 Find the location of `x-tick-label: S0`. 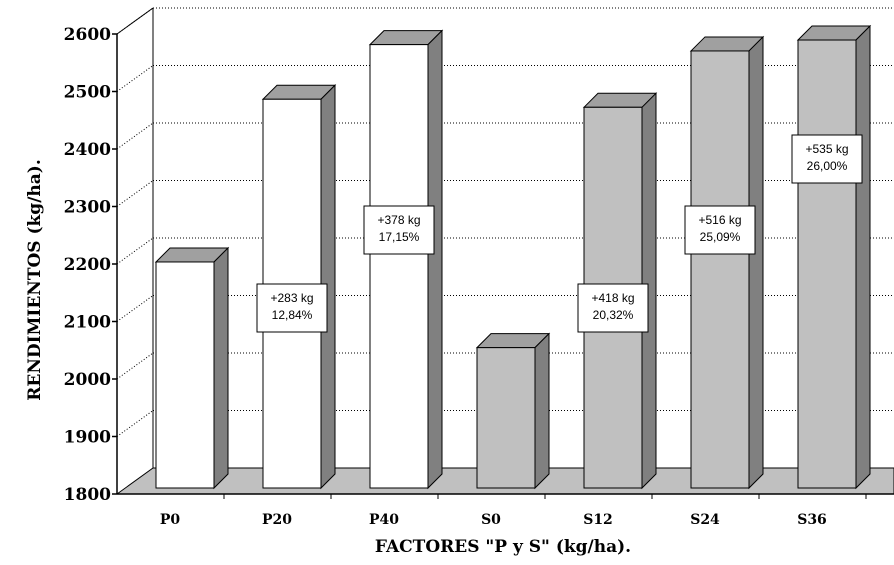

x-tick-label: S0 is located at coordinates (491, 520).